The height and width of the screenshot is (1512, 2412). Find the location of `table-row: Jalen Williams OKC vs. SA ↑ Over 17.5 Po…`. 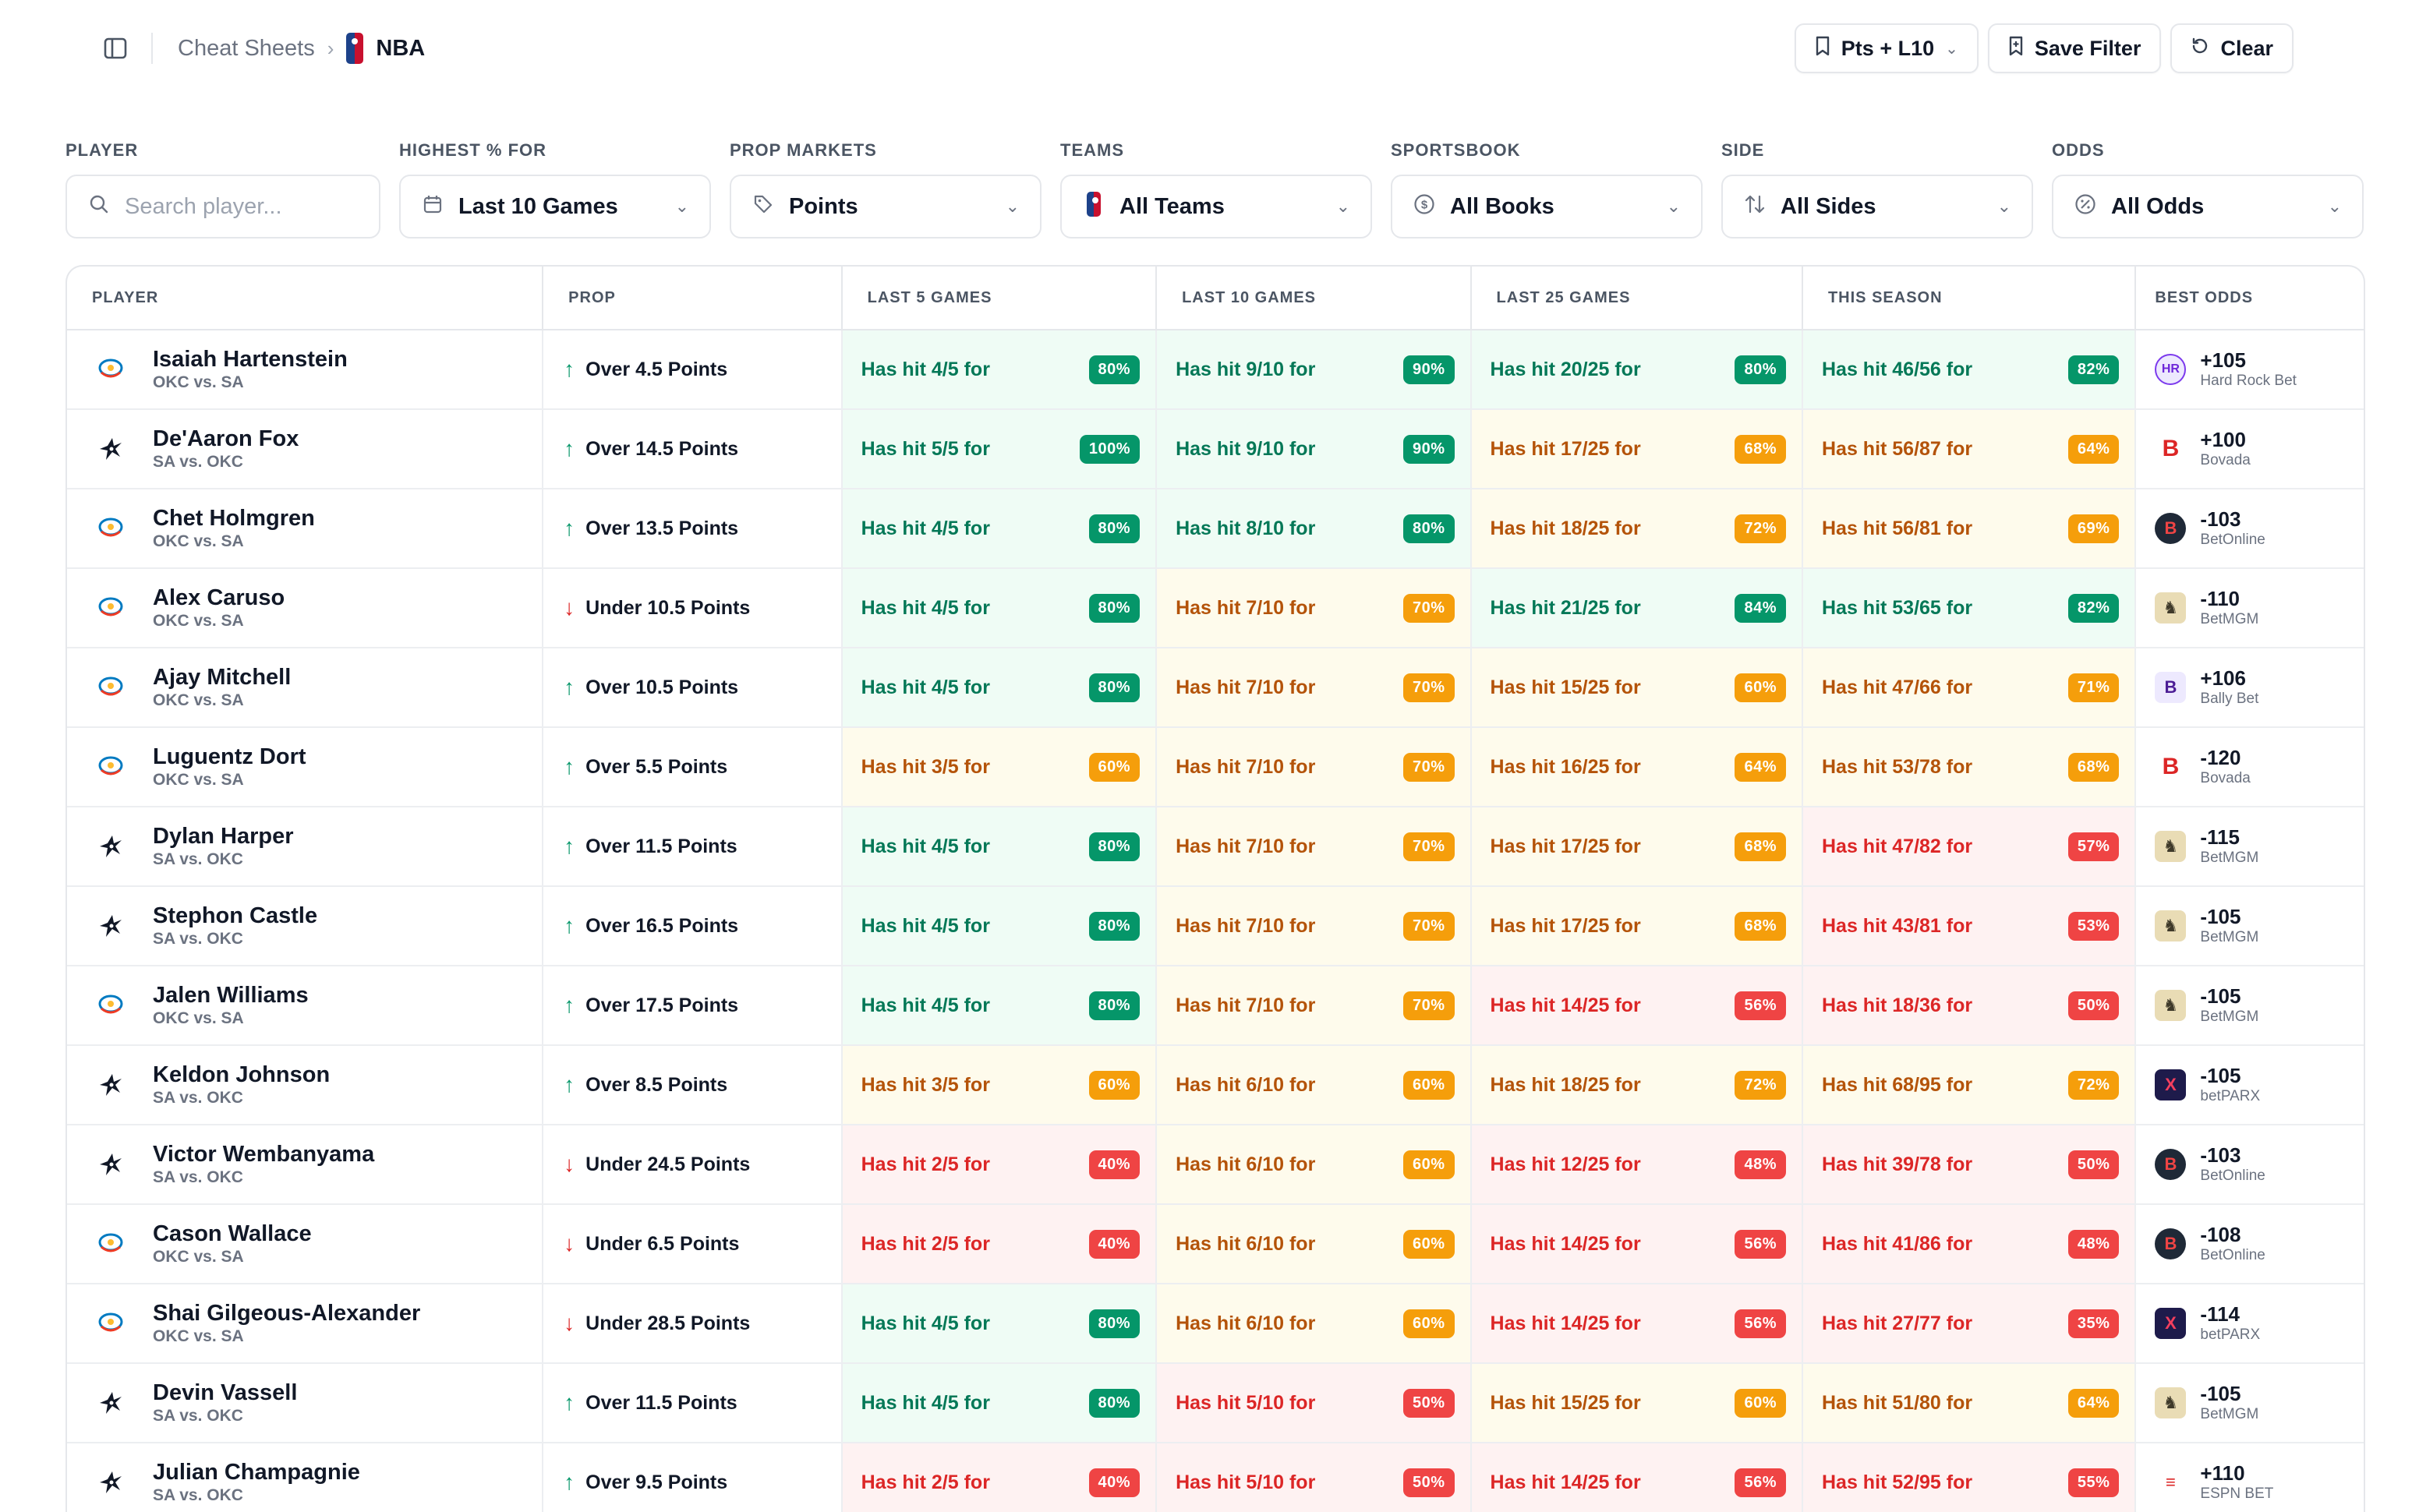

table-row: Jalen Williams OKC vs. SA ↑ Over 17.5 Po… is located at coordinates (1215, 1006).